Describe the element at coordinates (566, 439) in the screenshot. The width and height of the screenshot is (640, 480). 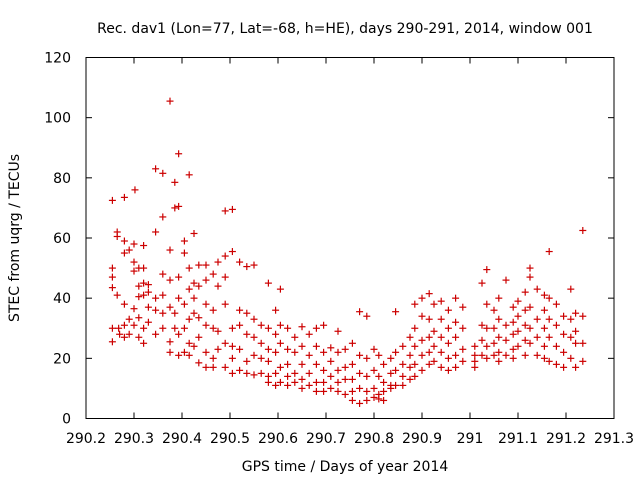
I see `x-tick-label: 291.2` at that location.